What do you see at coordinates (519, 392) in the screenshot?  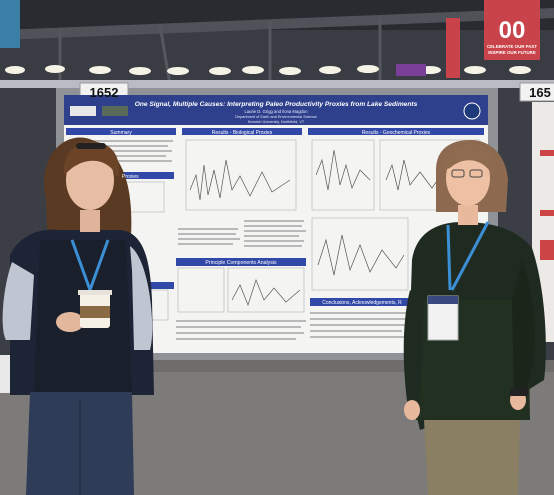 I see `wristwatch` at bounding box center [519, 392].